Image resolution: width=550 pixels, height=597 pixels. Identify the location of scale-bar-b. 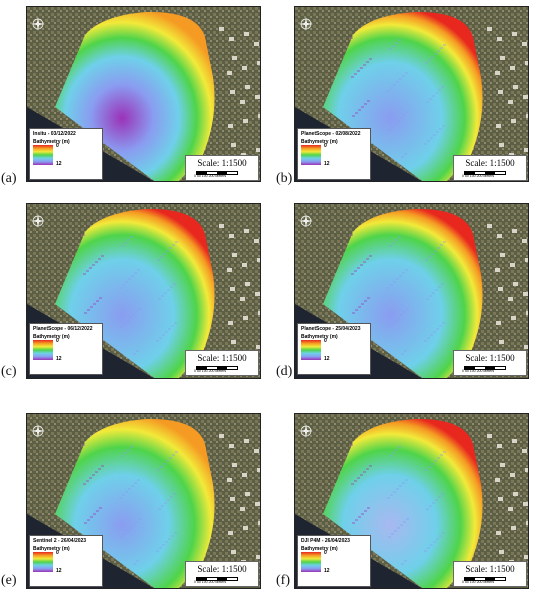
(485, 173).